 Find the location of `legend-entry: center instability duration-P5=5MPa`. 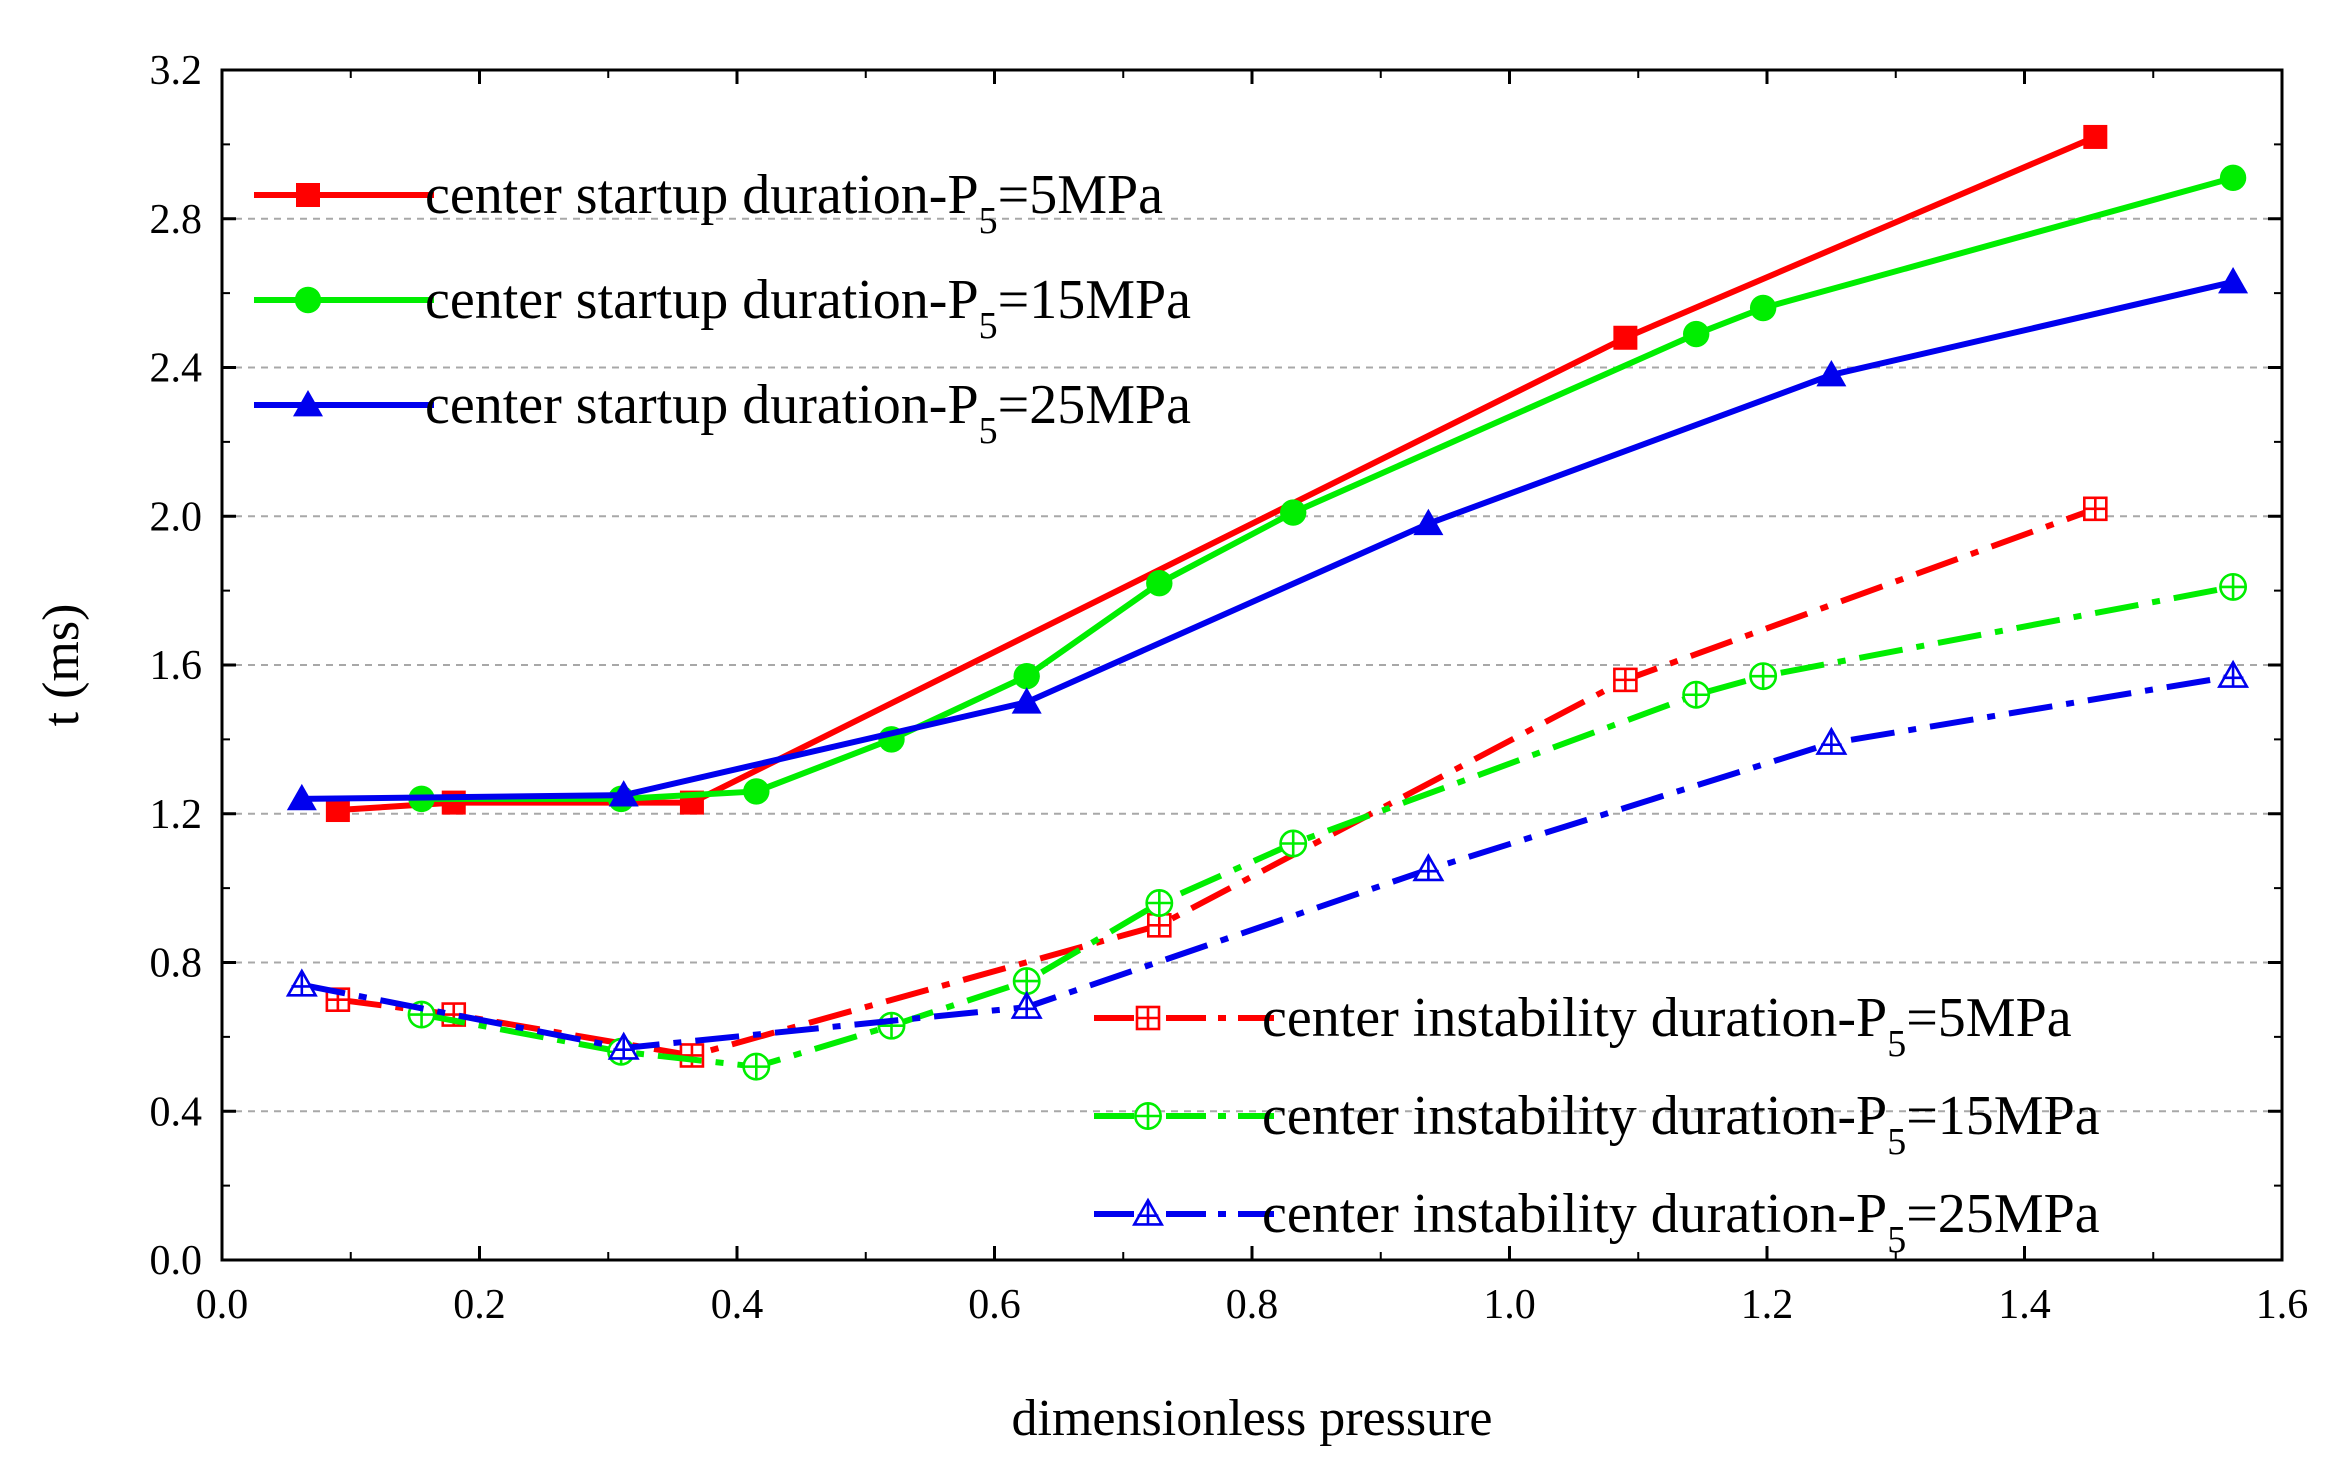

legend-entry: center instability duration-P5=5MPa is located at coordinates (1583, 1026).